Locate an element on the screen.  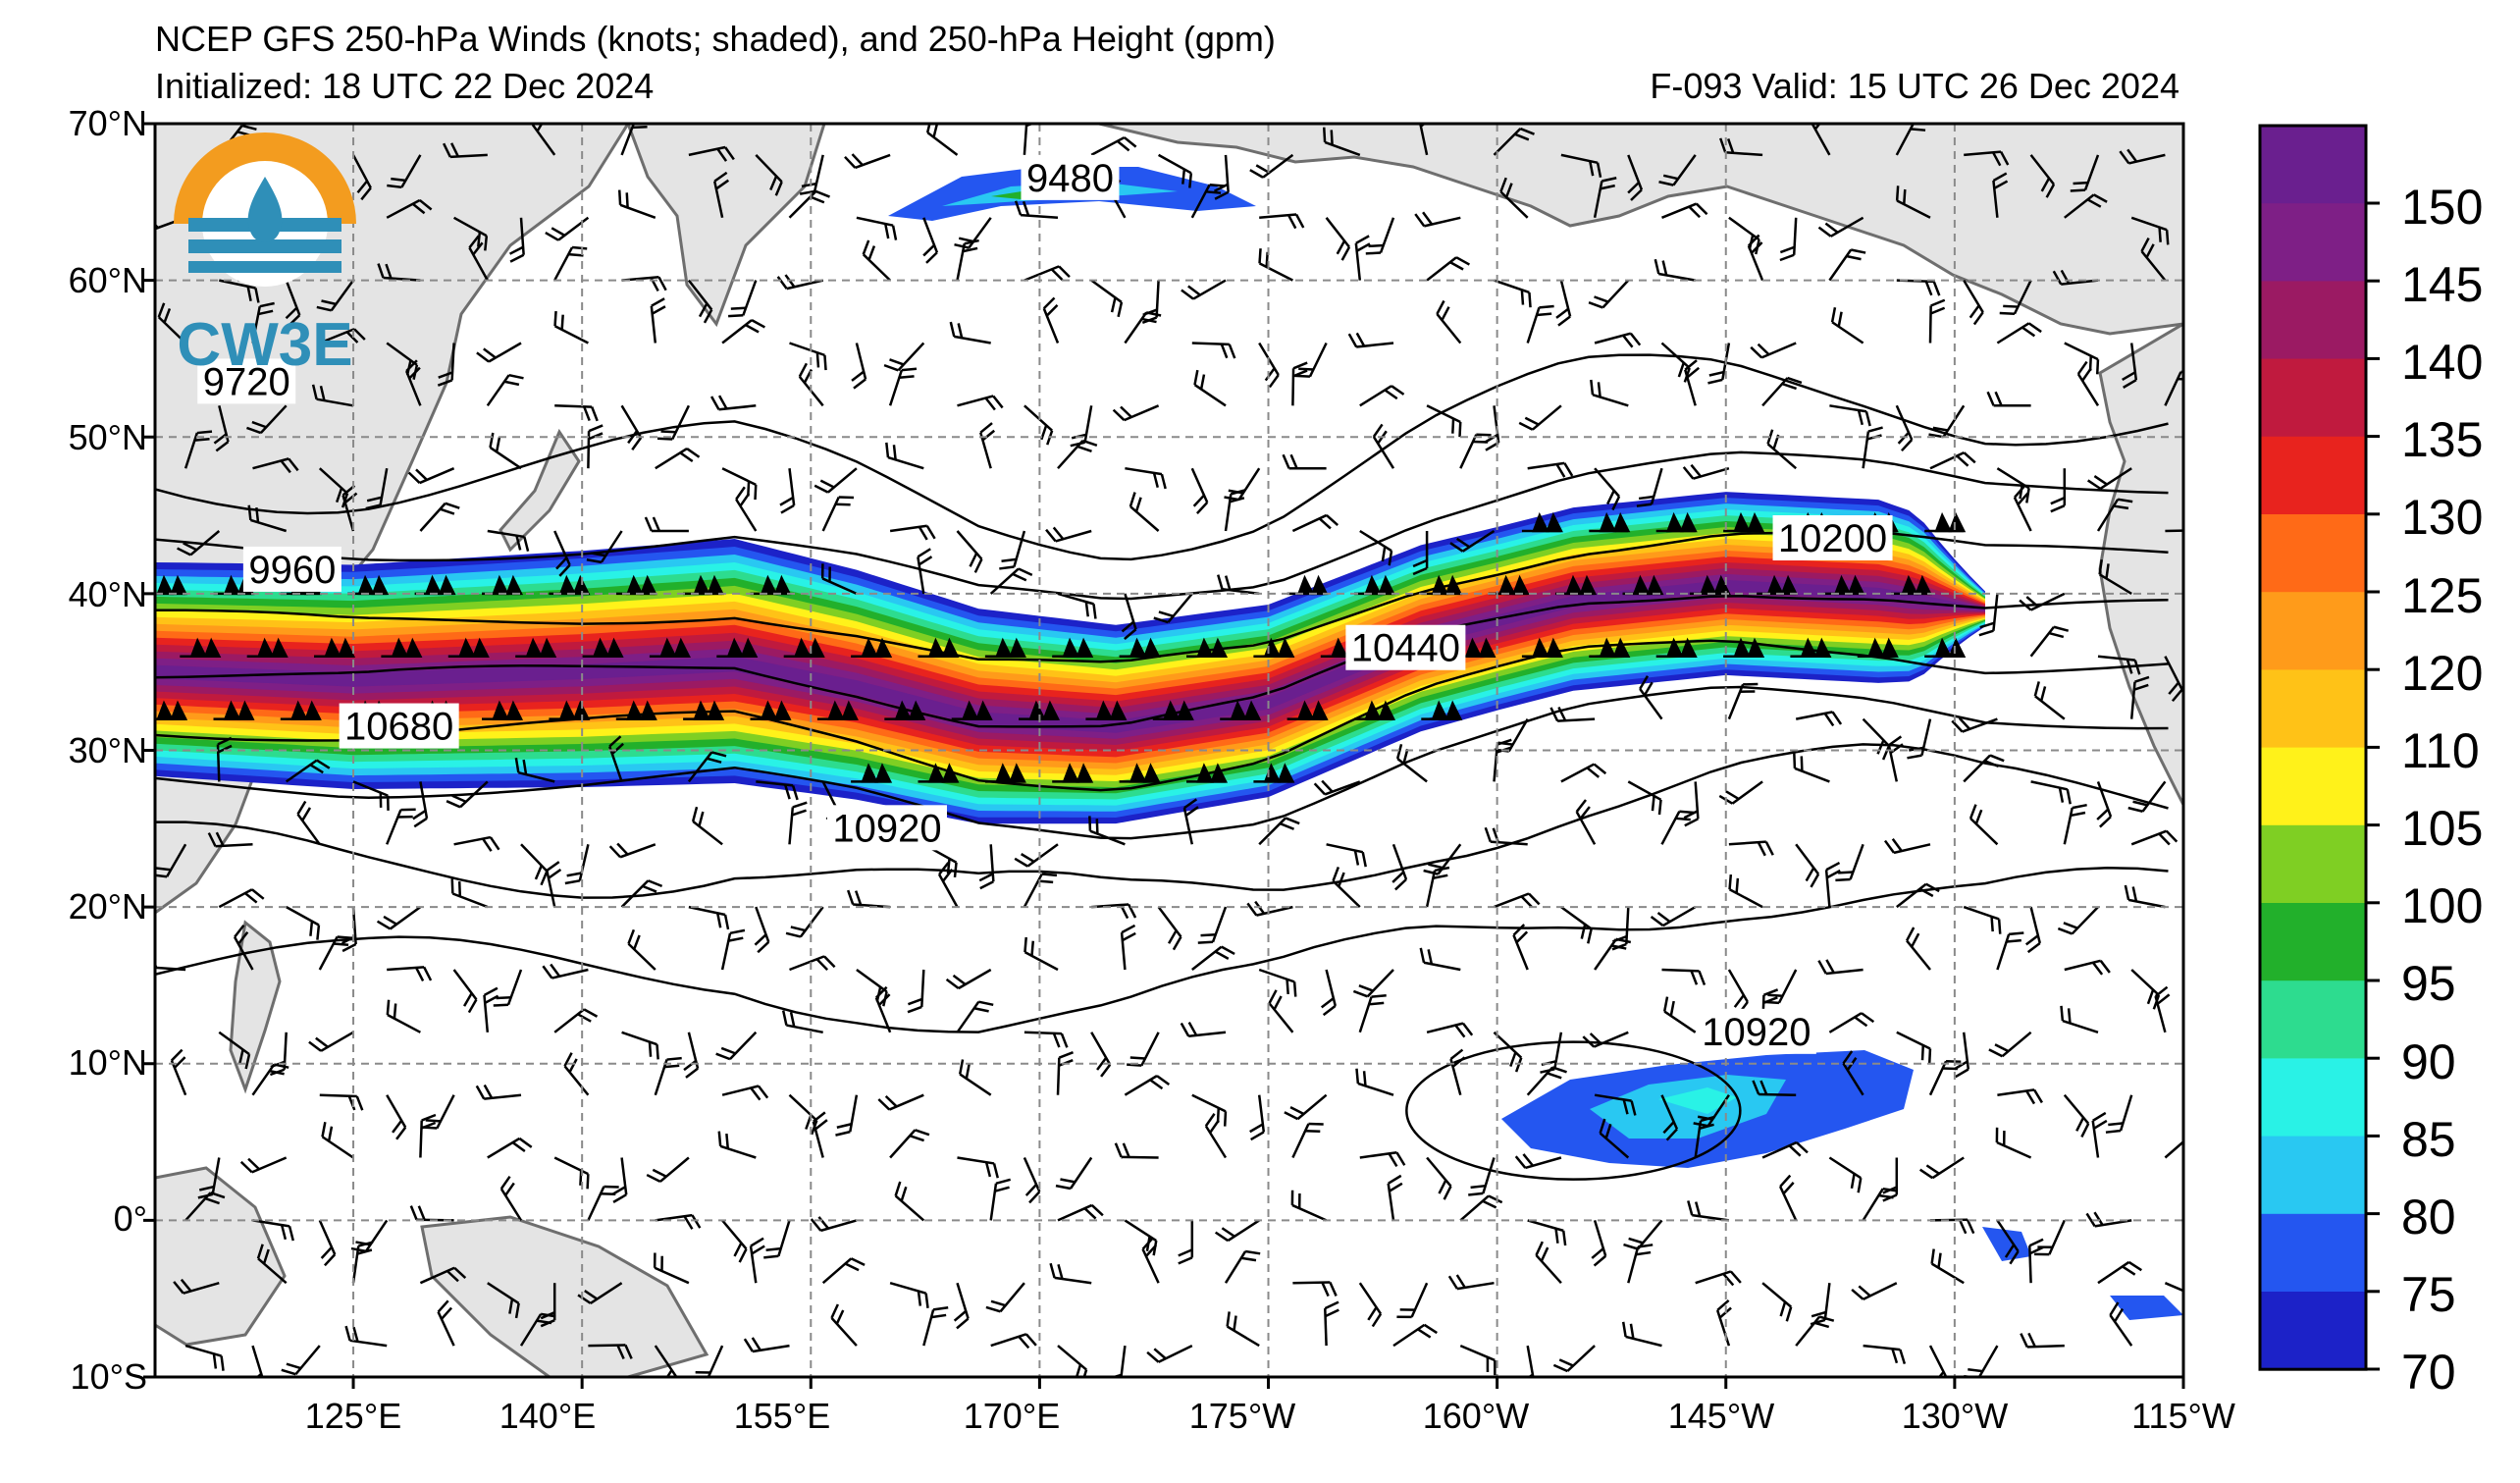
lon-label-175w: 175°W is located at coordinates (1242, 1416).